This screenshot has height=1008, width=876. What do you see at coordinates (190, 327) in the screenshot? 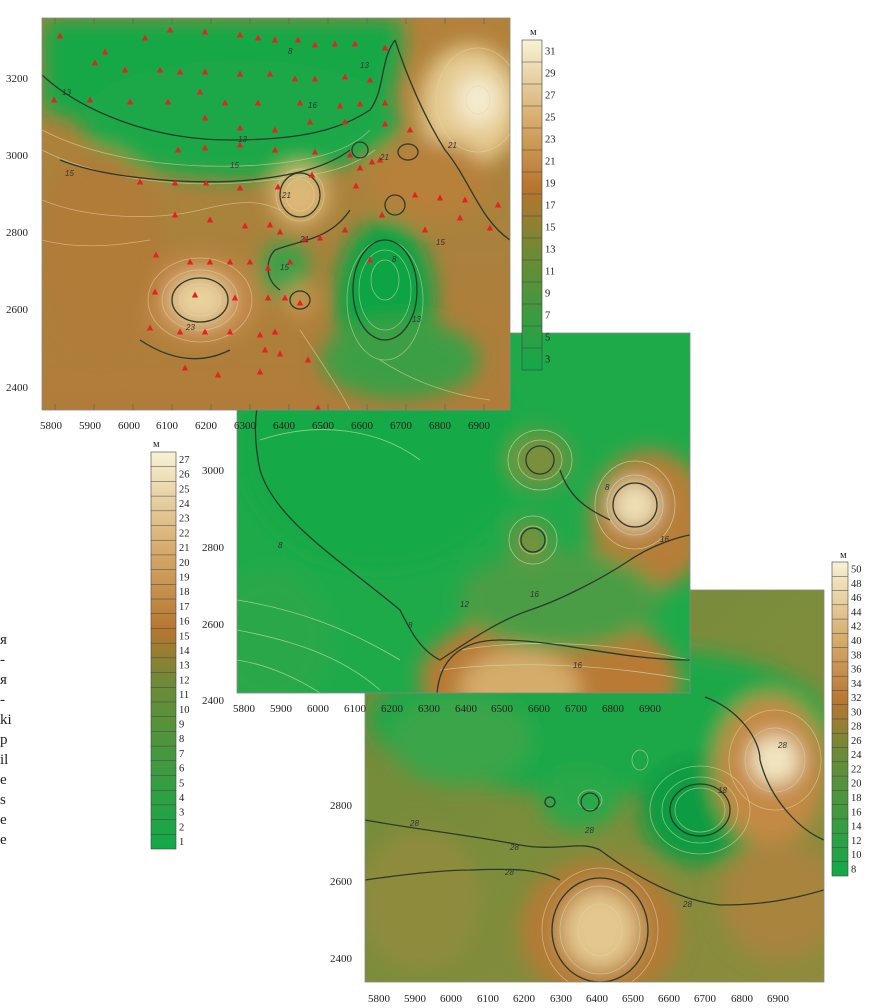
I see `contour-label: 23` at bounding box center [190, 327].